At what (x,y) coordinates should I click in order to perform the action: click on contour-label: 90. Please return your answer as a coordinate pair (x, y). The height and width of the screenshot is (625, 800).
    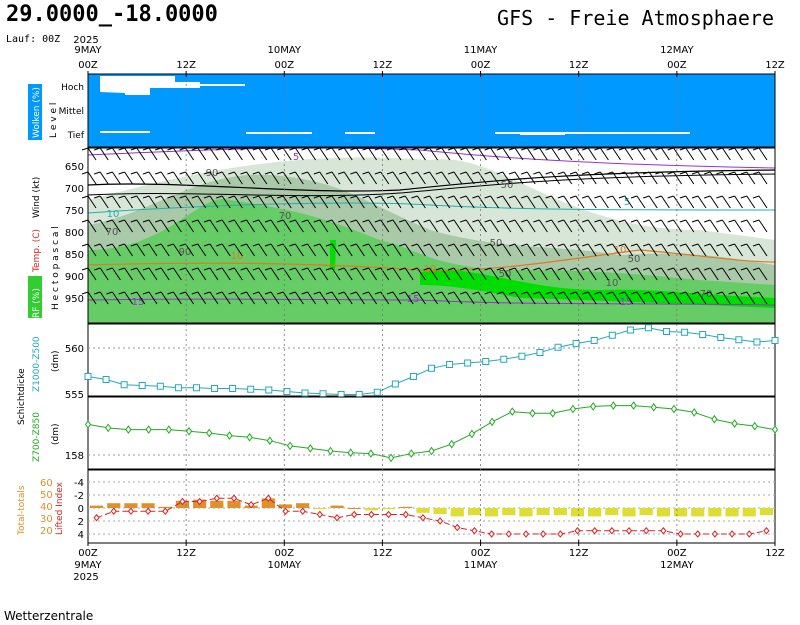
    Looking at the image, I should click on (185, 252).